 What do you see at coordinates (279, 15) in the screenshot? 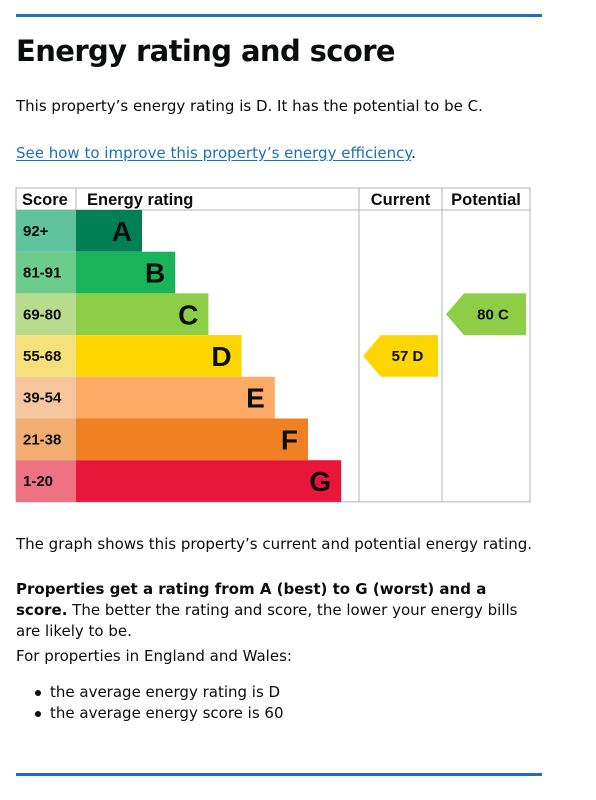
I see `top-divider` at bounding box center [279, 15].